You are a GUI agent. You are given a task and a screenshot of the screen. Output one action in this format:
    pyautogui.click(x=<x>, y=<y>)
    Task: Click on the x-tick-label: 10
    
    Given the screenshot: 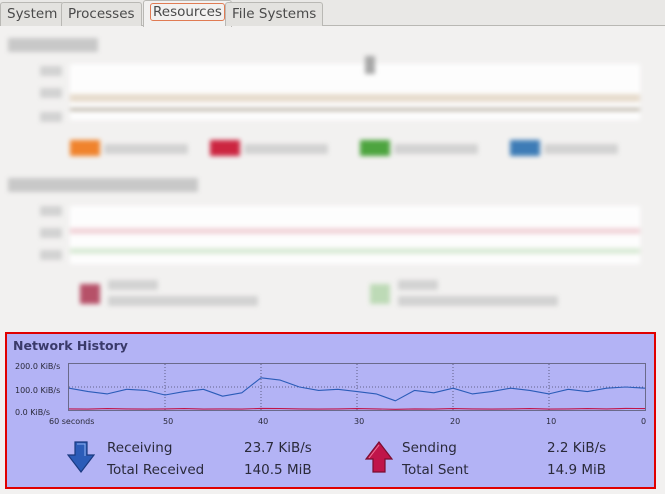 What is the action you would take?
    pyautogui.click(x=551, y=421)
    